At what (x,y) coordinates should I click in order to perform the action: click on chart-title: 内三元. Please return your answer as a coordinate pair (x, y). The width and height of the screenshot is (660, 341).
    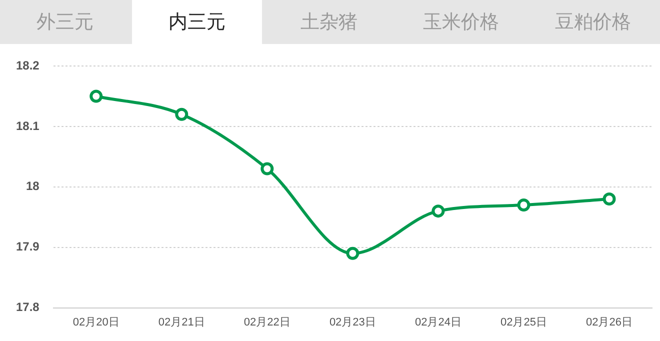
    Looking at the image, I should click on (197, 22).